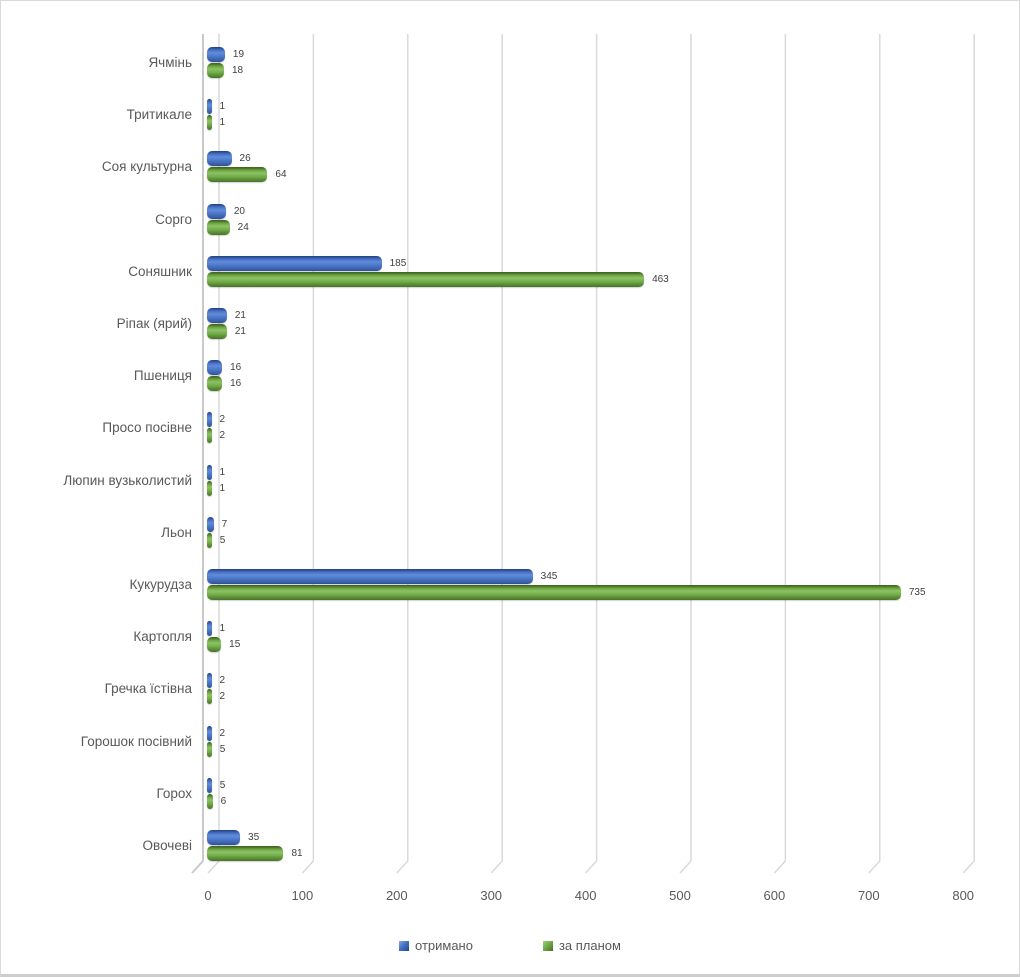  What do you see at coordinates (444, 945) in the screenshot?
I see `legend-label: отримано` at bounding box center [444, 945].